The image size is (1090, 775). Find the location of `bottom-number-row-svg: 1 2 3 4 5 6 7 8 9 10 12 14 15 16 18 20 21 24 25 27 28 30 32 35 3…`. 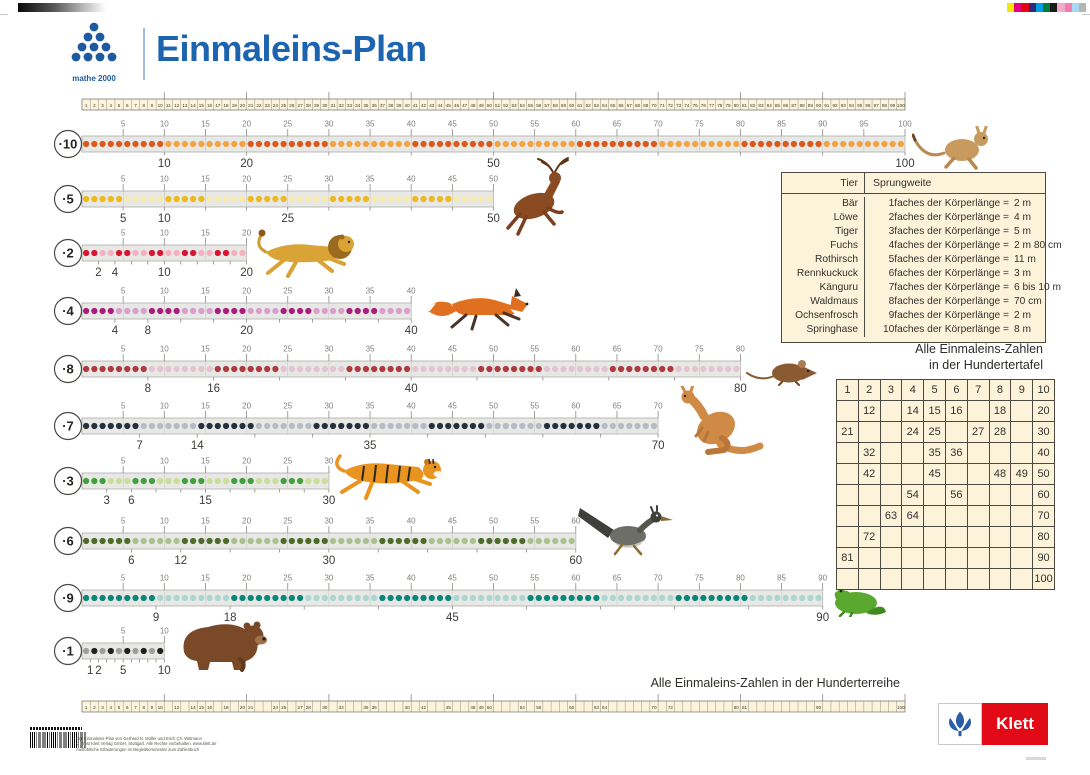

bottom-number-row-svg: 1 2 3 4 5 6 7 8 9 10 12 14 15 16 18 20 21 24 25 27 28 30 32 35 3… is located at coordinates (493, 703).